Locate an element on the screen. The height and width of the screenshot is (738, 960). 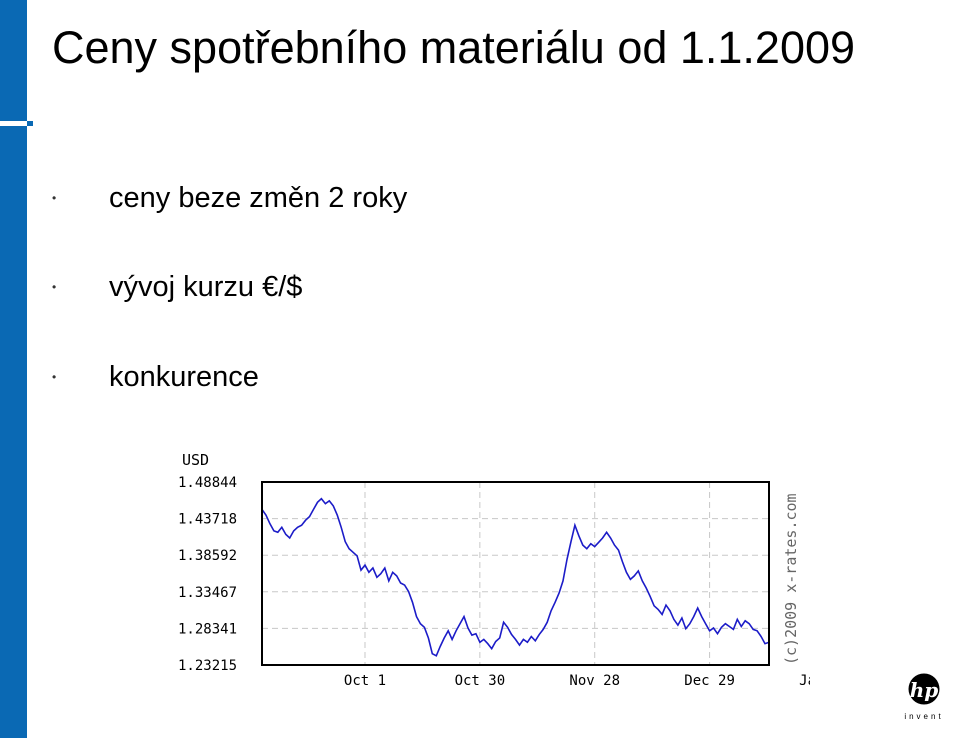
y-tick-label: 1.23215 is located at coordinates (207, 666).